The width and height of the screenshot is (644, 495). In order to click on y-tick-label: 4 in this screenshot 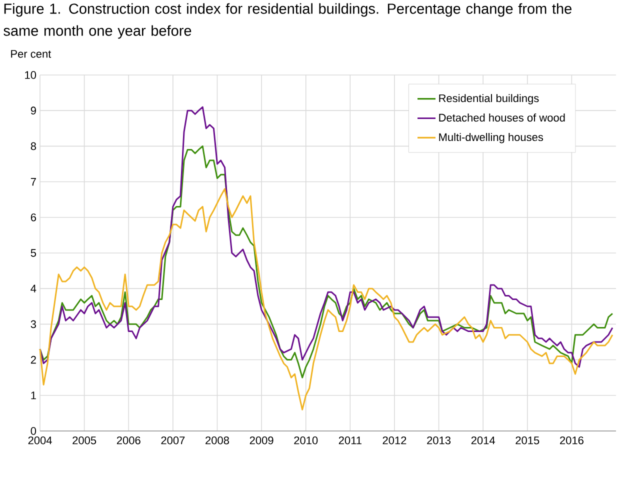, I will do `click(33, 288)`.